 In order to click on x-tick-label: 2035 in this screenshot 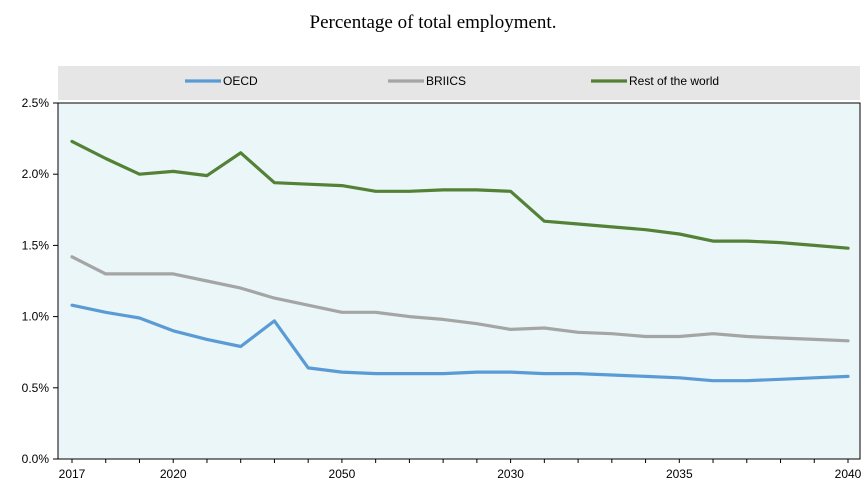, I will do `click(679, 474)`.